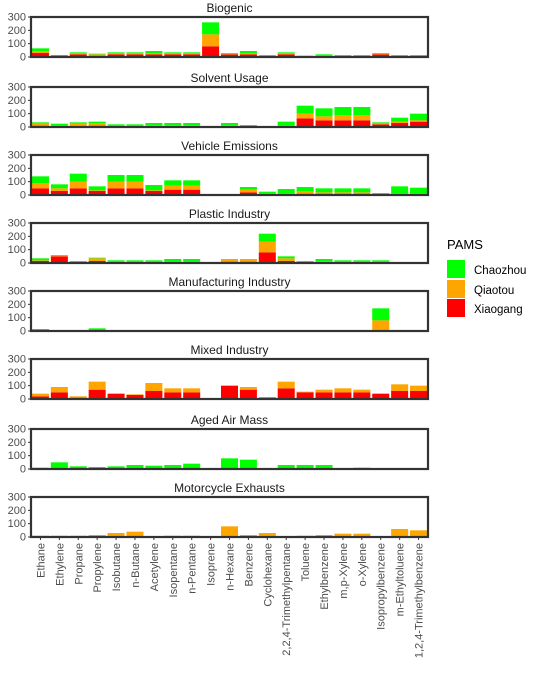 The height and width of the screenshot is (682, 533). What do you see at coordinates (305, 392) in the screenshot?
I see `bar-qiaotou-toluene` at bounding box center [305, 392].